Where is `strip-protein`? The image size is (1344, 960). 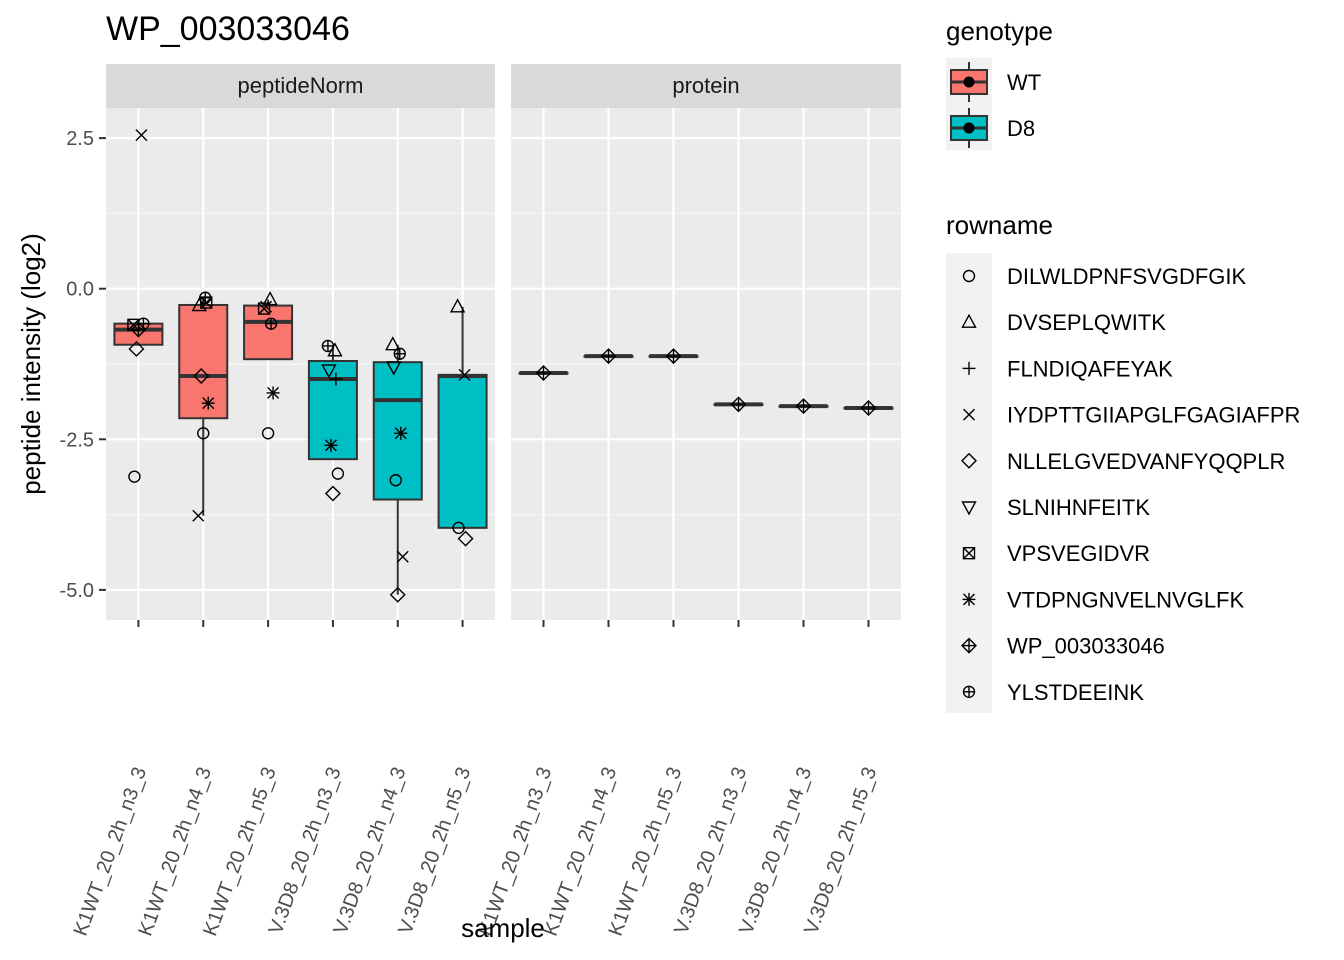
strip-protein is located at coordinates (706, 86).